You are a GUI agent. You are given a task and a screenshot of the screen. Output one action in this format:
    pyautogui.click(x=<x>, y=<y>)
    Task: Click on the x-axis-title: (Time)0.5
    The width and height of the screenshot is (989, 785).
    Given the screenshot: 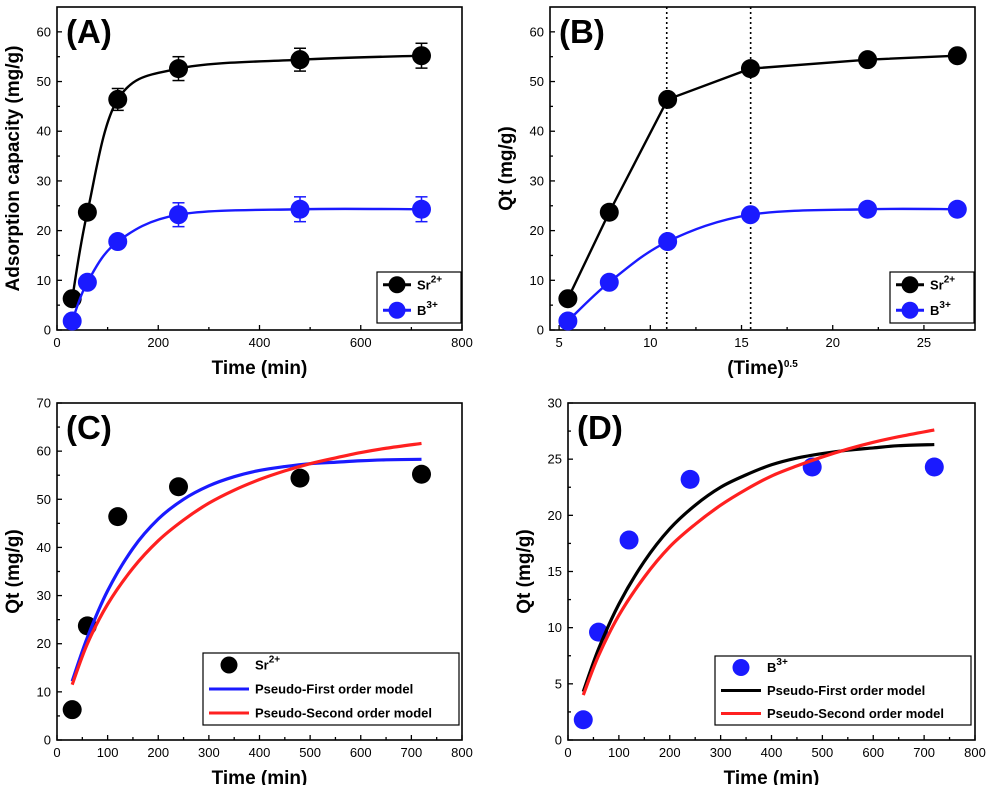 What is the action you would take?
    pyautogui.click(x=762, y=368)
    